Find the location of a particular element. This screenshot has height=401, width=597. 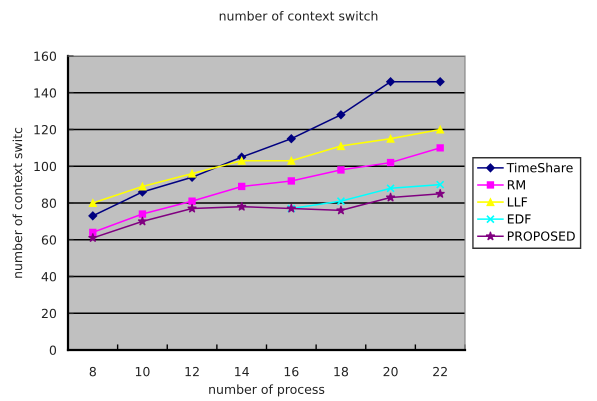

legend-label: TimeShare is located at coordinates (539, 167).